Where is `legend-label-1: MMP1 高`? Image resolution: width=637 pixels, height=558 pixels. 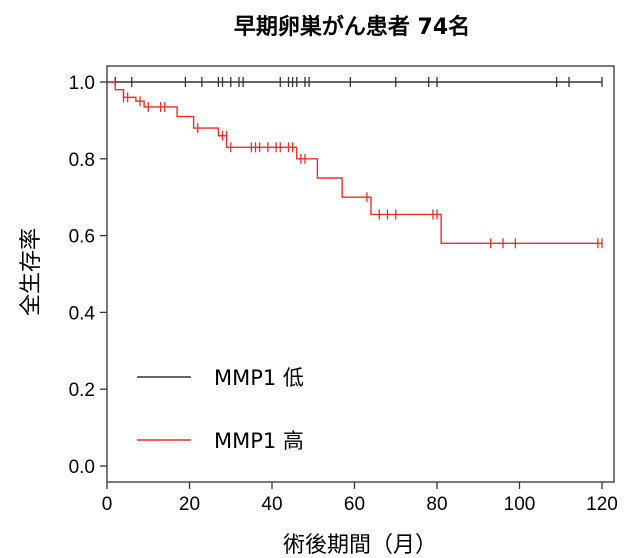
legend-label-1: MMP1 高 is located at coordinates (259, 441).